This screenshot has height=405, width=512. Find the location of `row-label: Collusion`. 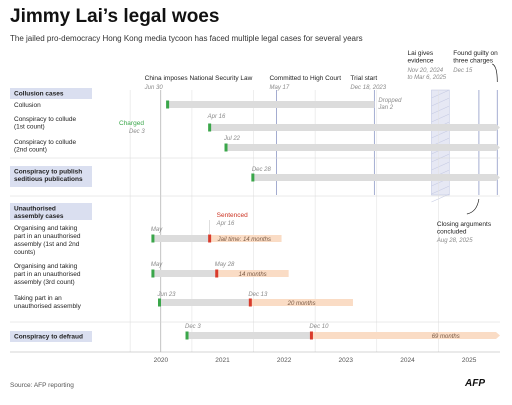

row-label: Collusion is located at coordinates (27, 105).